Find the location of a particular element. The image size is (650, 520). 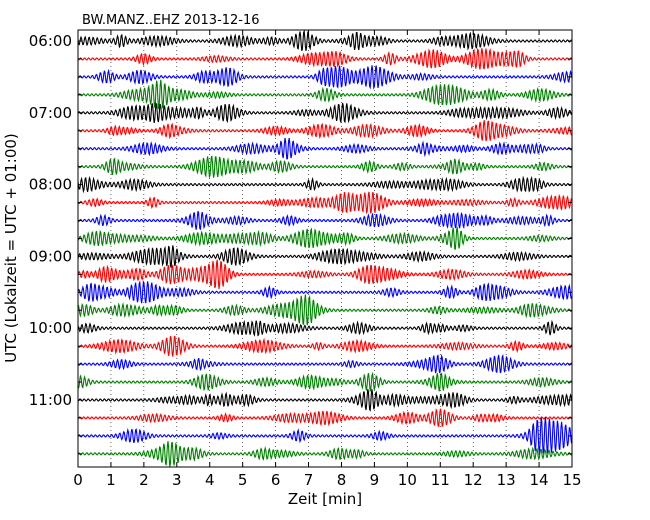

x-tick-label: 6 is located at coordinates (276, 480).